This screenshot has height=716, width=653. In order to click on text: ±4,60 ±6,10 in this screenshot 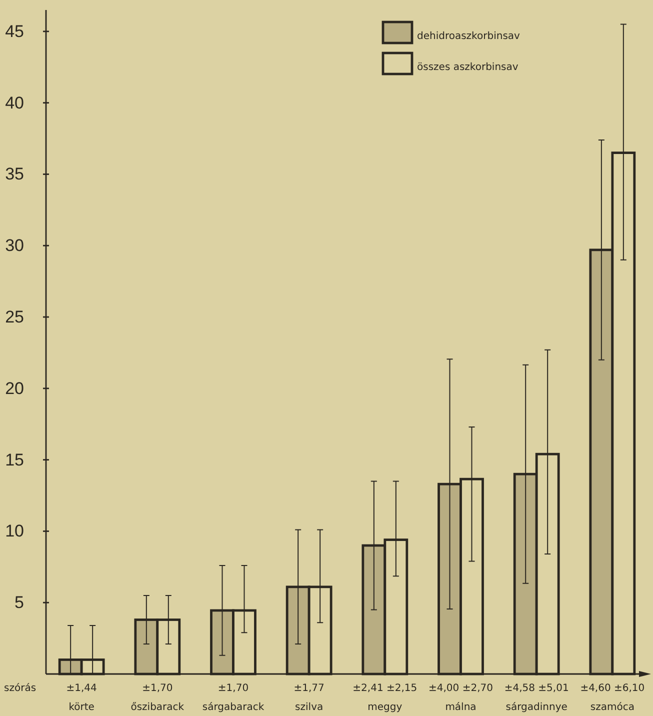, I will do `click(612, 688)`.